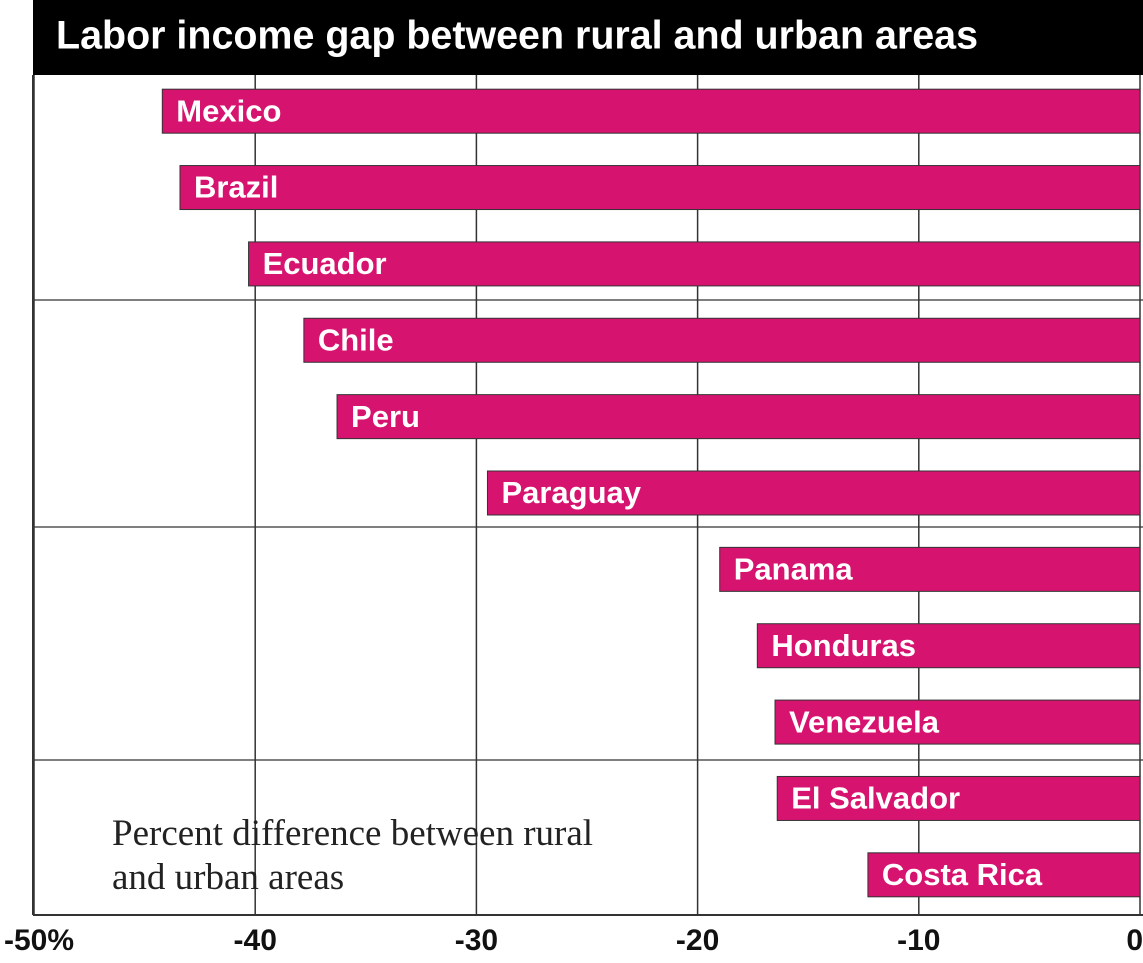 This screenshot has height=963, width=1143. I want to click on bar-label: Mexico, so click(228, 110).